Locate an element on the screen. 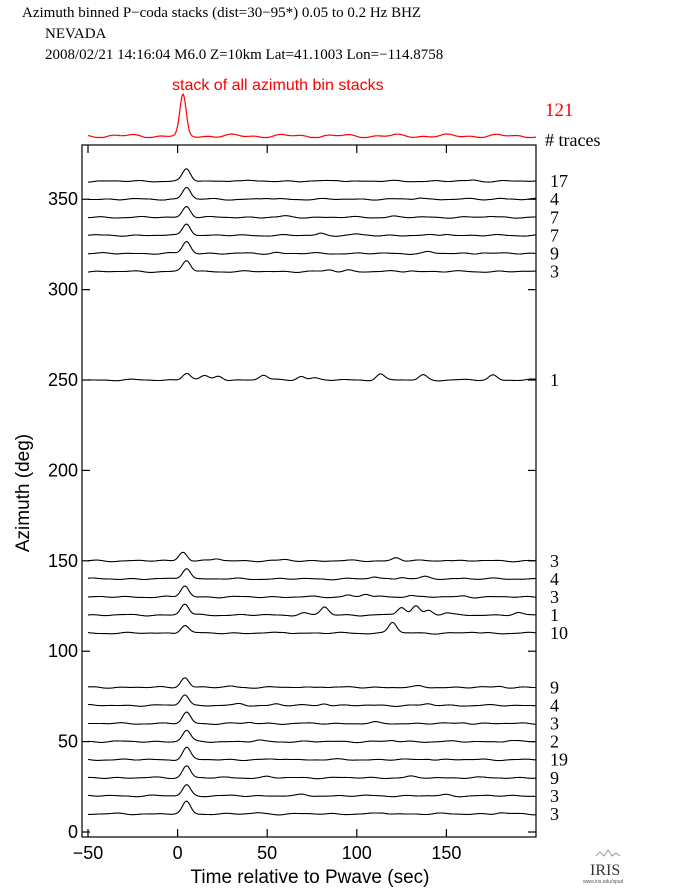  trace-count-label: 19 is located at coordinates (559, 760).